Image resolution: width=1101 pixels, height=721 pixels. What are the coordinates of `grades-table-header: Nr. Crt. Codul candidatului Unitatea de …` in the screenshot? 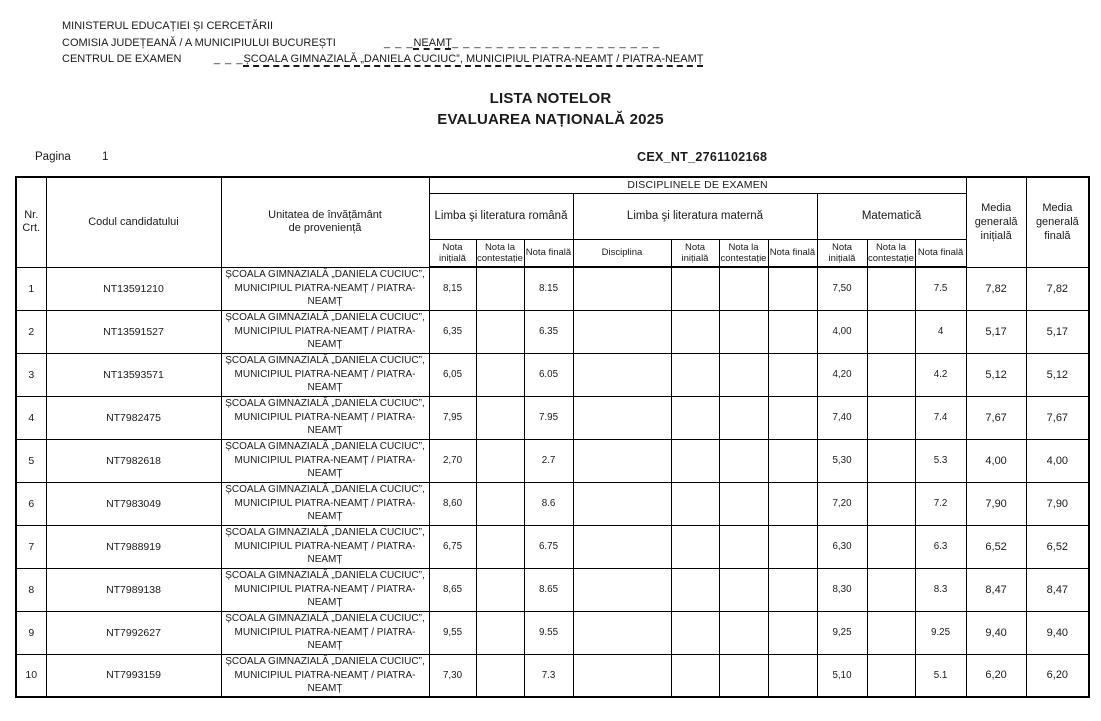 It's located at (552, 222).